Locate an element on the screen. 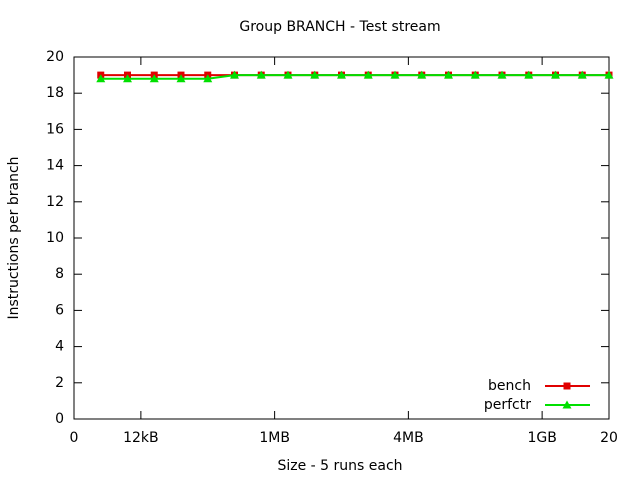 The height and width of the screenshot is (480, 640). x-tick-label: 4MB is located at coordinates (408, 438).